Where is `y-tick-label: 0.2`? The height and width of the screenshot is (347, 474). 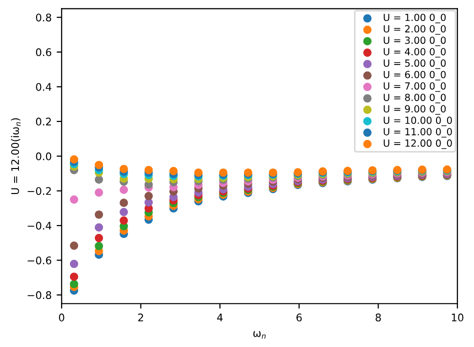 y-tick-label: 0.2 is located at coordinates (43, 122).